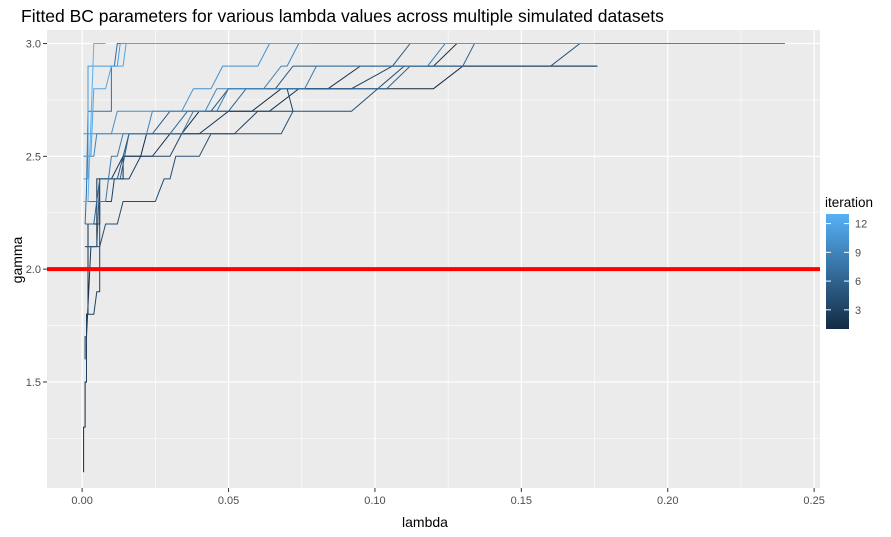 This screenshot has width=891, height=537. Describe the element at coordinates (667, 501) in the screenshot. I see `x-tick-label: 0.20` at that location.